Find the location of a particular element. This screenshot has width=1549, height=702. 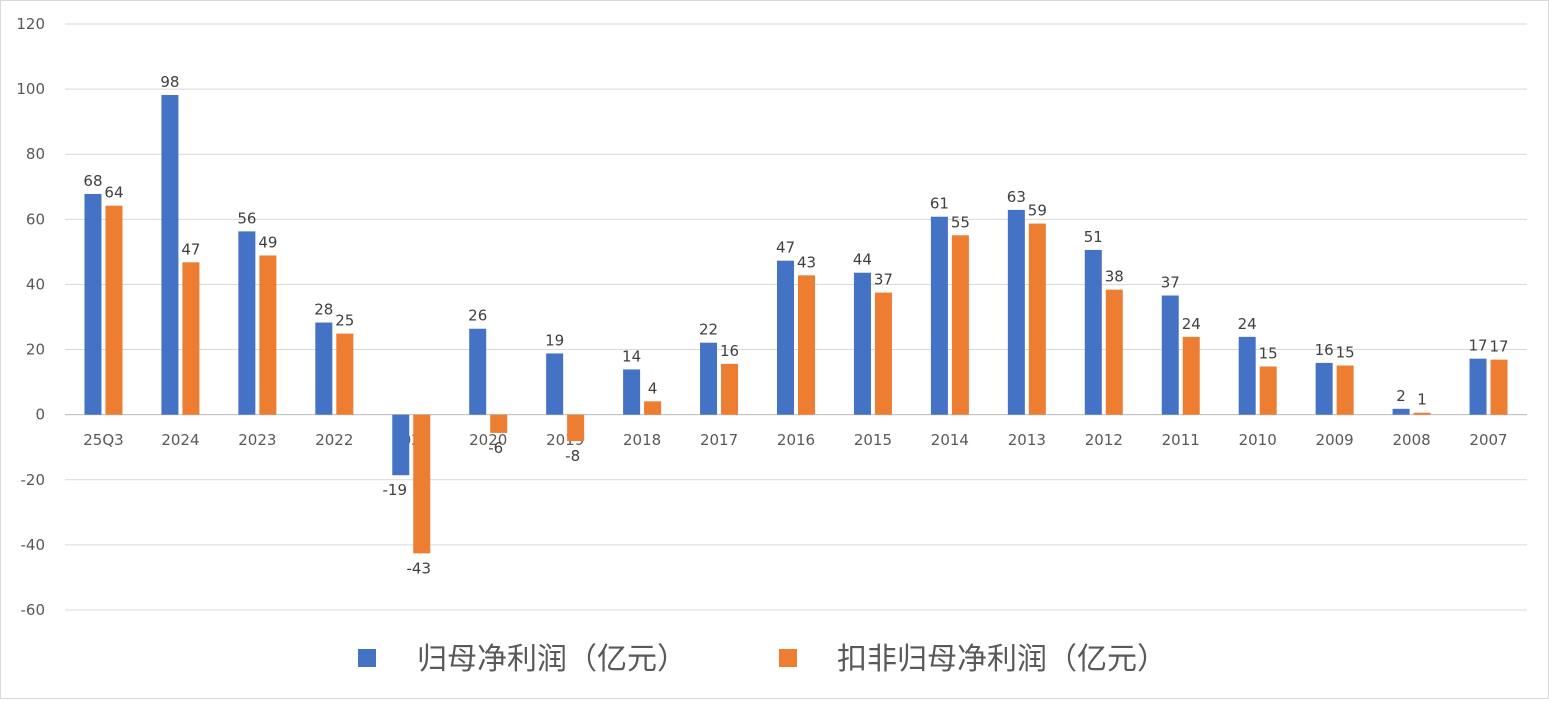

bar-series-2-2013 is located at coordinates (1037, 319).